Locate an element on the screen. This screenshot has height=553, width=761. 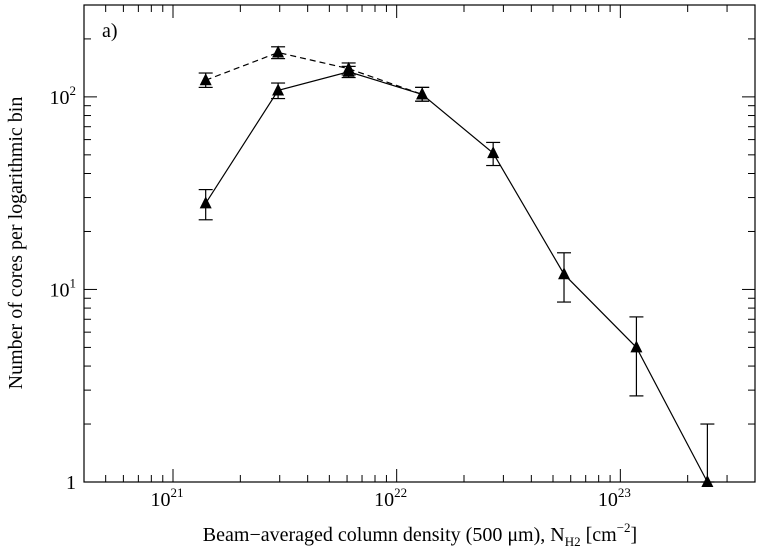
x-axis-label-unit-sup: −2 is located at coordinates (624, 527).